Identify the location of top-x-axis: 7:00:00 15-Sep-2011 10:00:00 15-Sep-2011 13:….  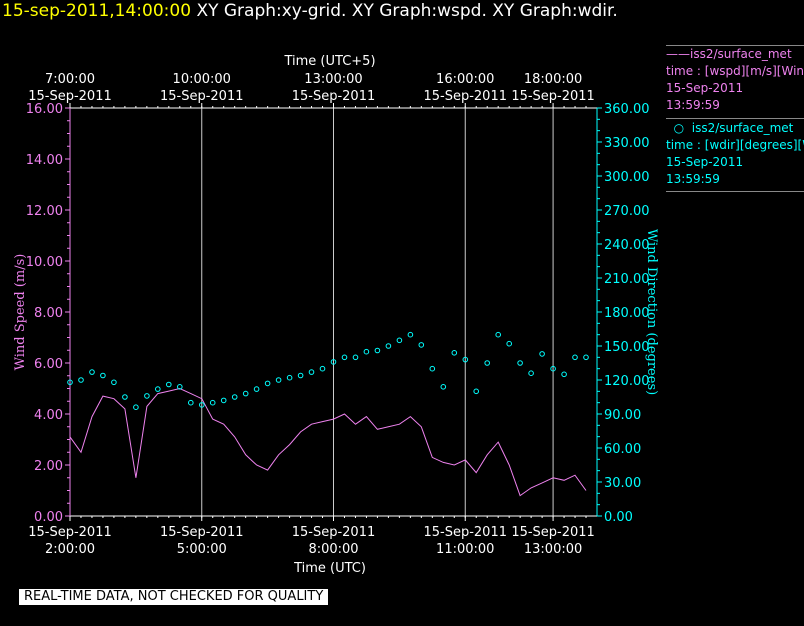
(311, 90).